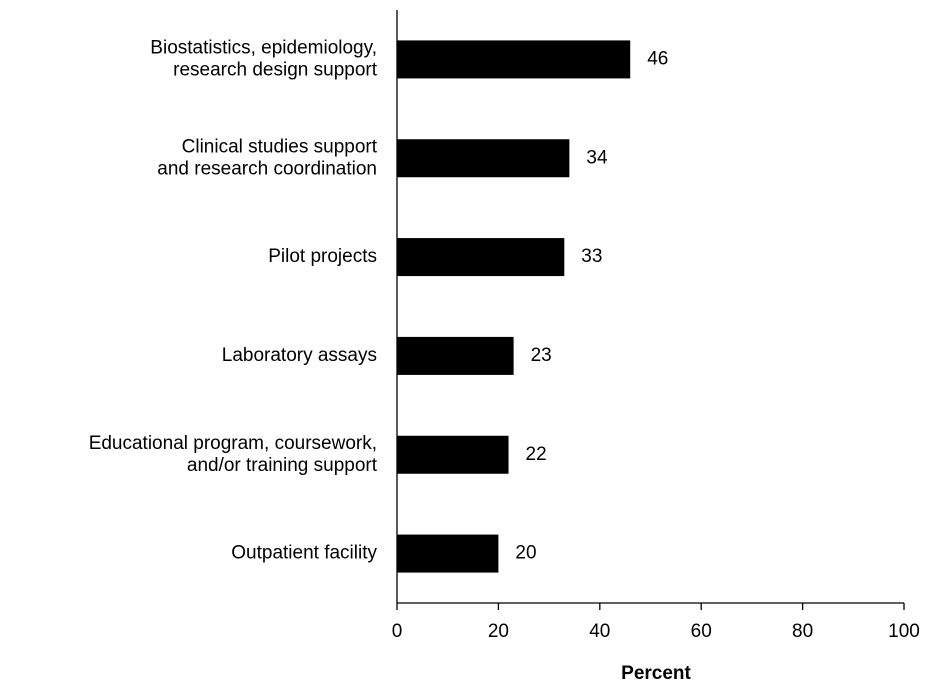 This screenshot has width=926, height=685. I want to click on x-tick-label: 80, so click(802, 631).